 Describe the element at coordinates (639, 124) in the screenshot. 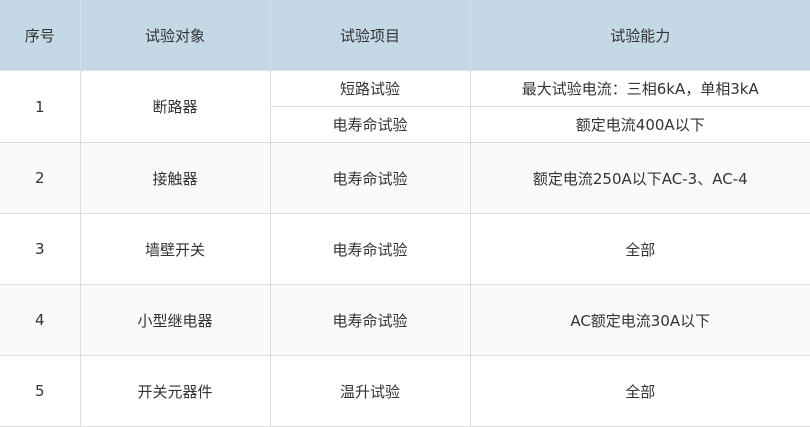

I see `cell-capability: 额定电流400A以下` at that location.